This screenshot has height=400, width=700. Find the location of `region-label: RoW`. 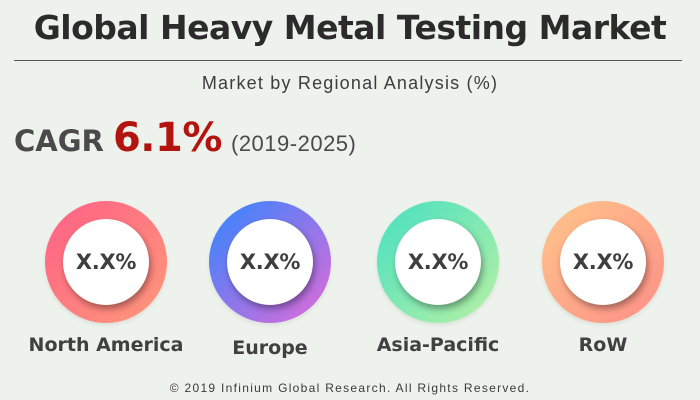

region-label: RoW is located at coordinates (603, 345).